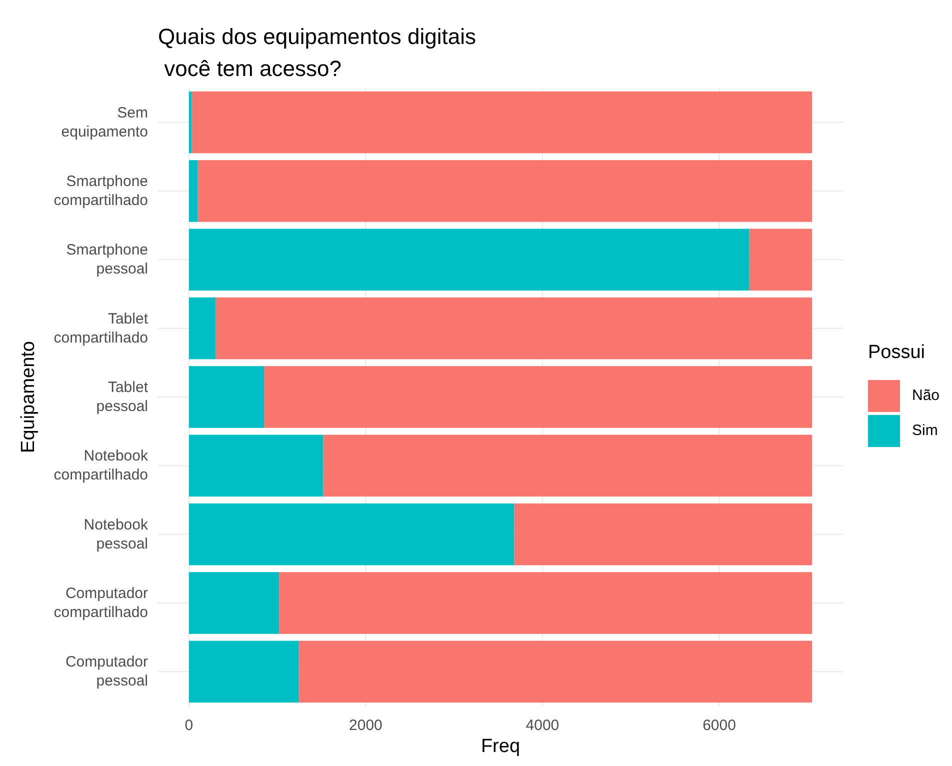  Describe the element at coordinates (719, 725) in the screenshot. I see `x-tick-label: 6000` at that location.